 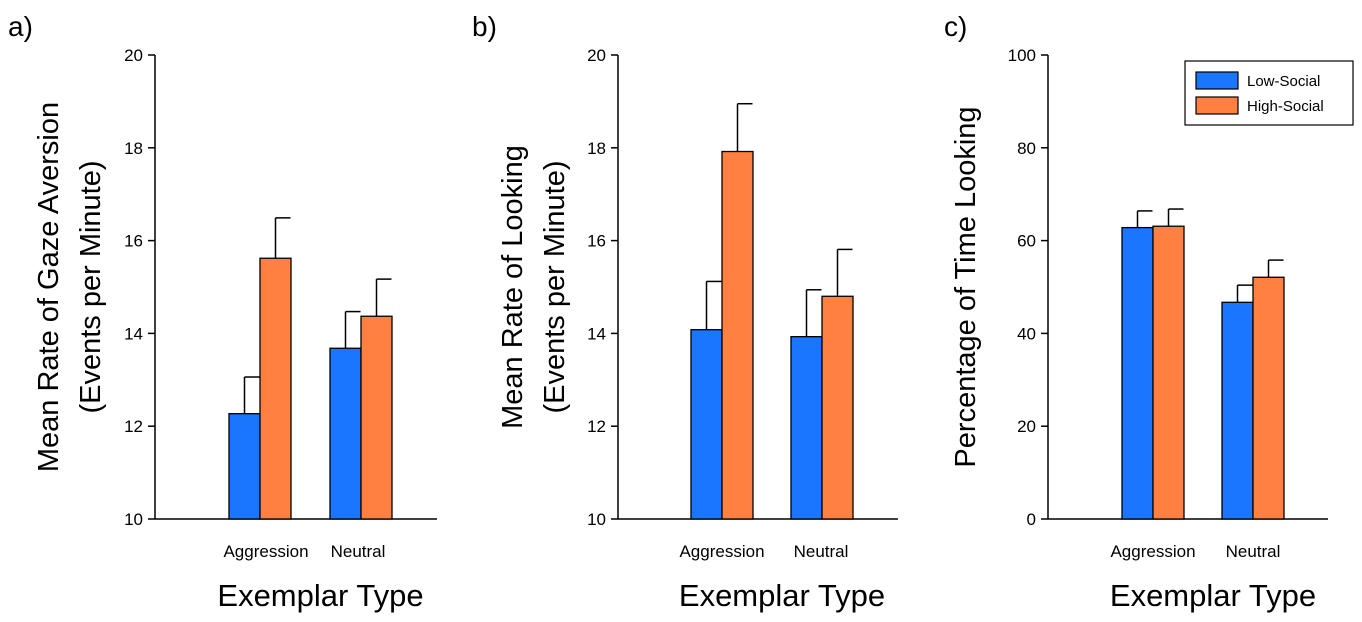 I want to click on panel-label: c), so click(x=955, y=26).